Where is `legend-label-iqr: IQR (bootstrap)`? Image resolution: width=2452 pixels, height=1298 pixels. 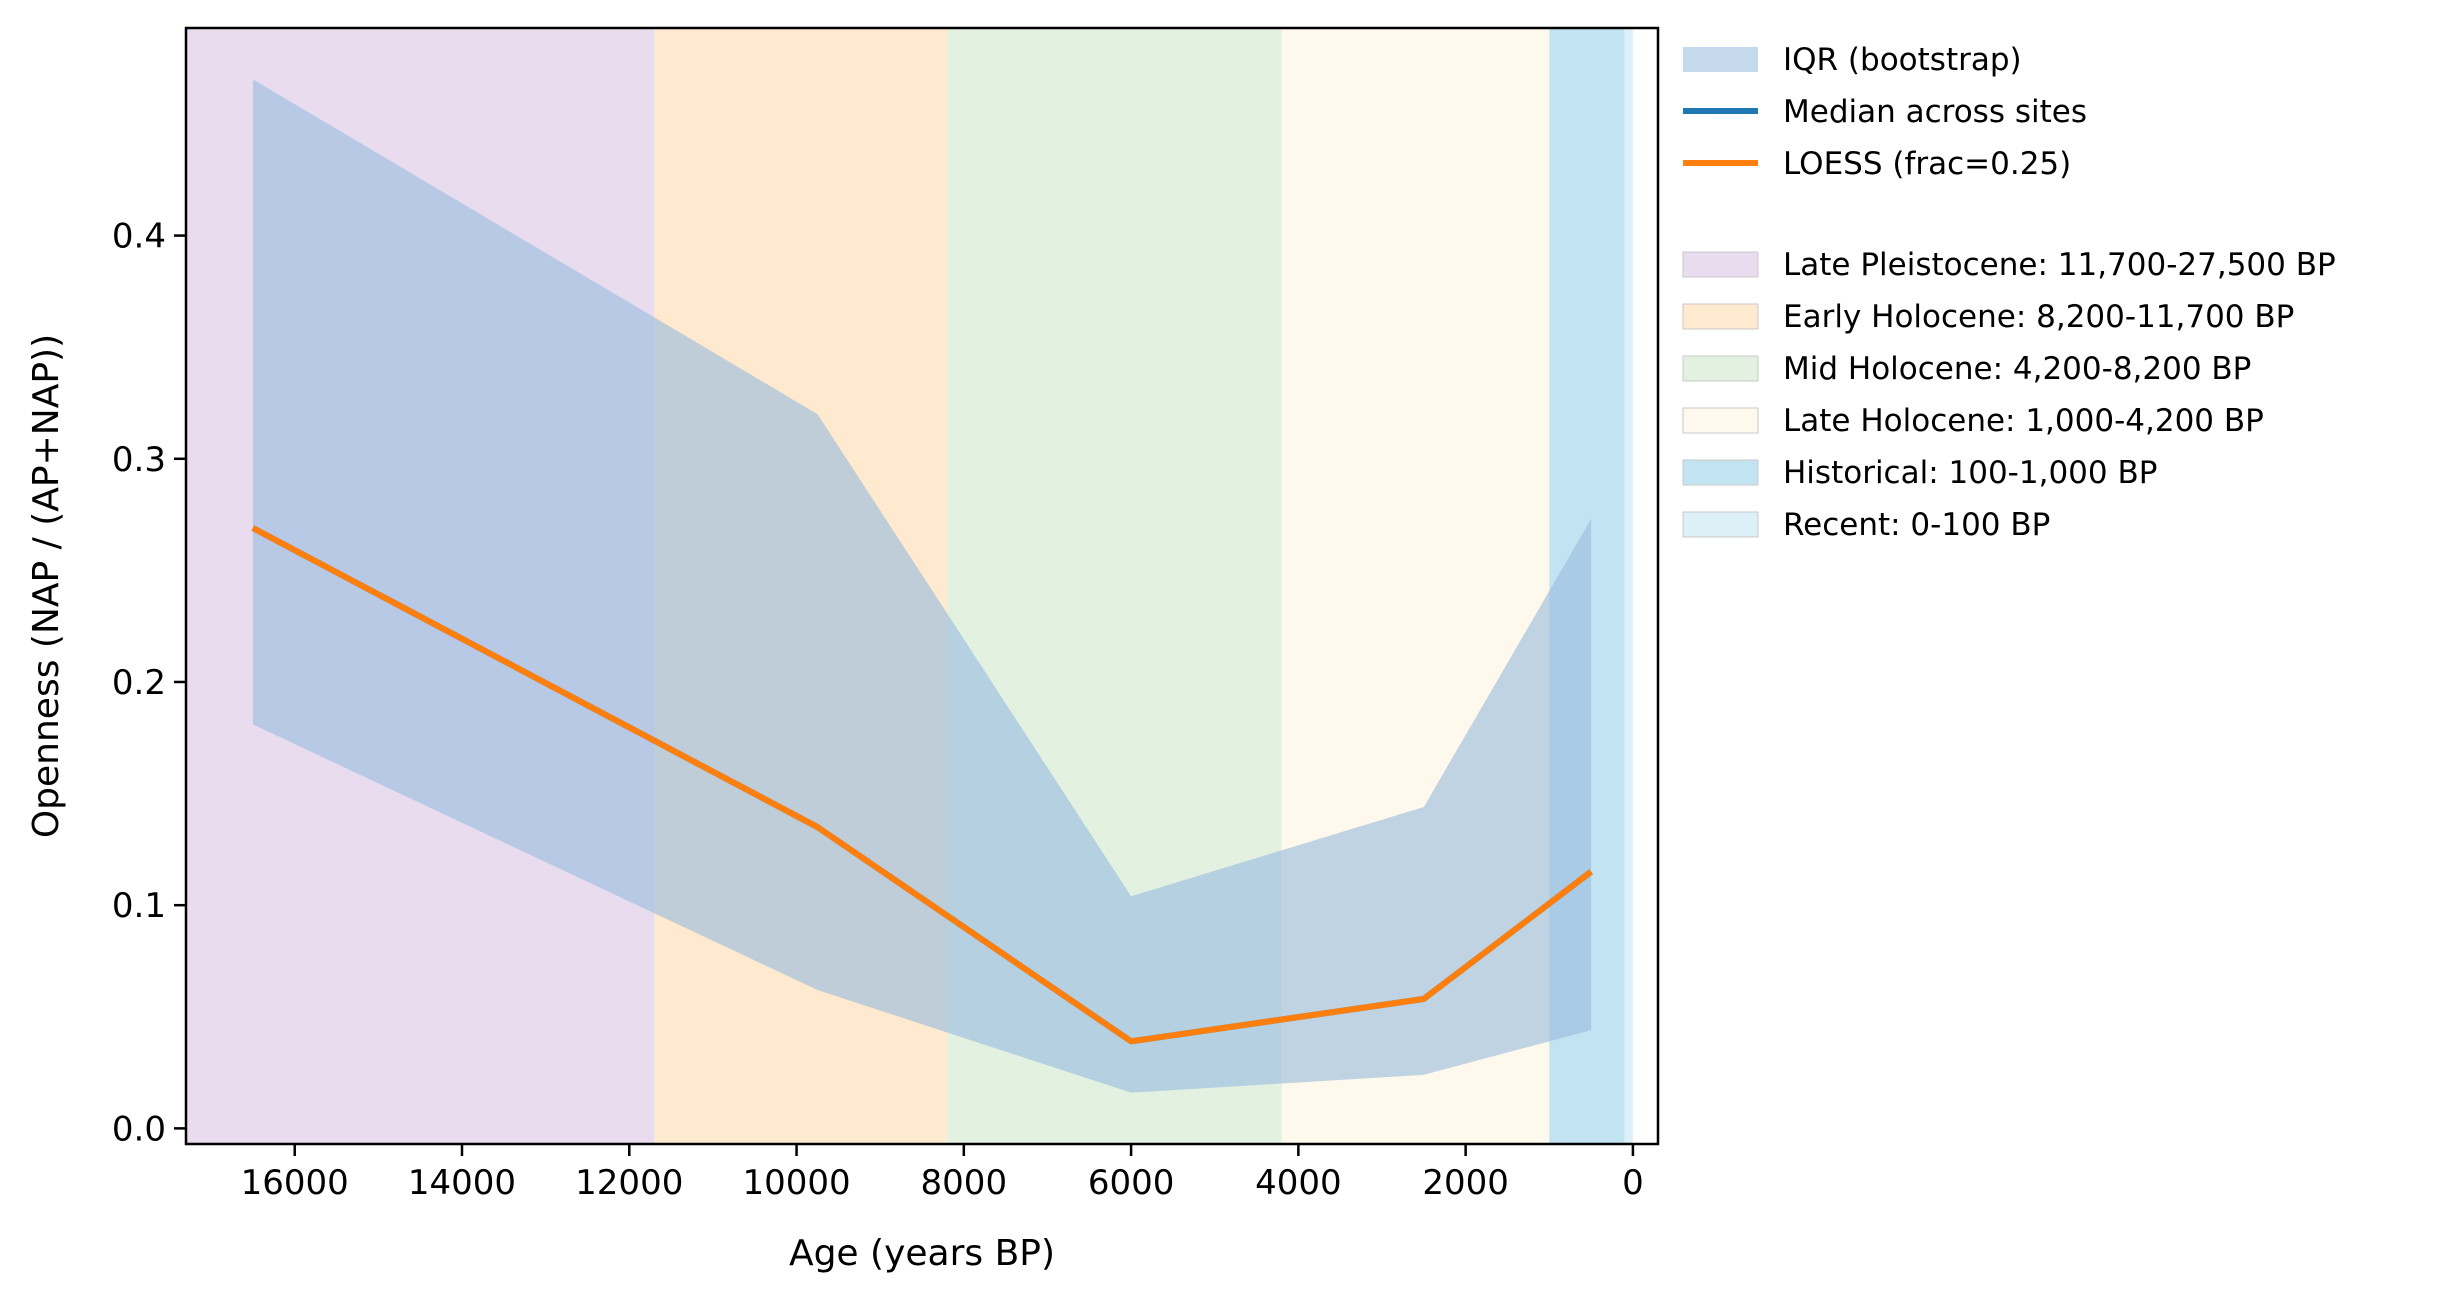 legend-label-iqr: IQR (bootstrap) is located at coordinates (1902, 60).